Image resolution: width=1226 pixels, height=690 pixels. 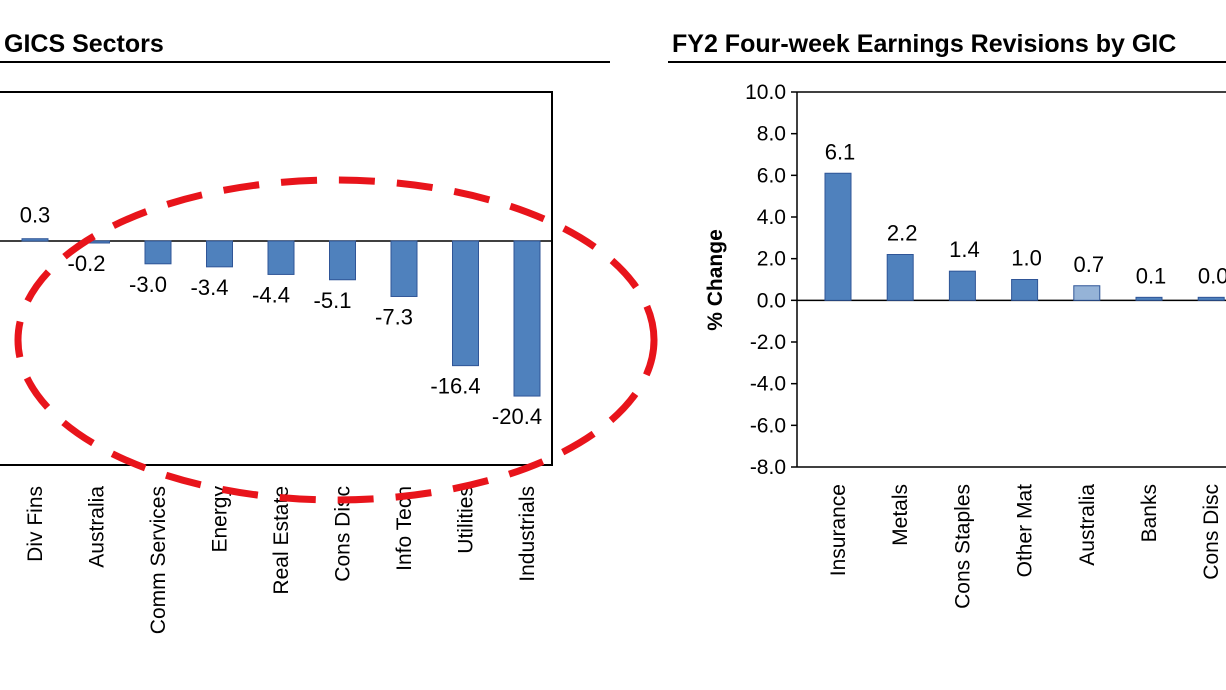 I want to click on right-bars-group, so click(x=1024, y=236).